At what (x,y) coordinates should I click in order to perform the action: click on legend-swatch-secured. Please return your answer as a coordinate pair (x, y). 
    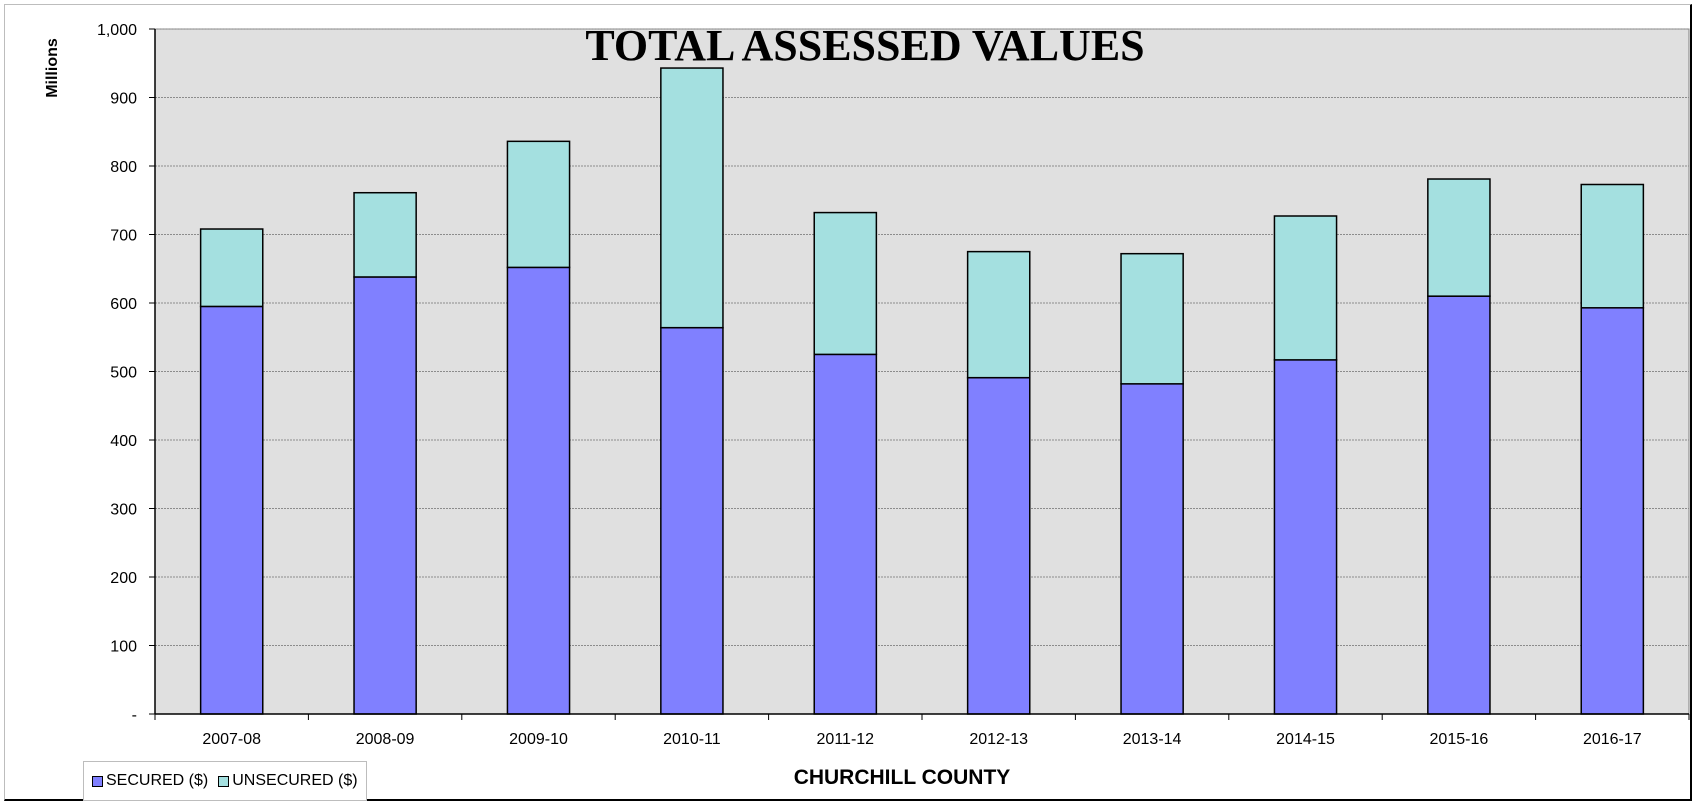
    Looking at the image, I should click on (97, 781).